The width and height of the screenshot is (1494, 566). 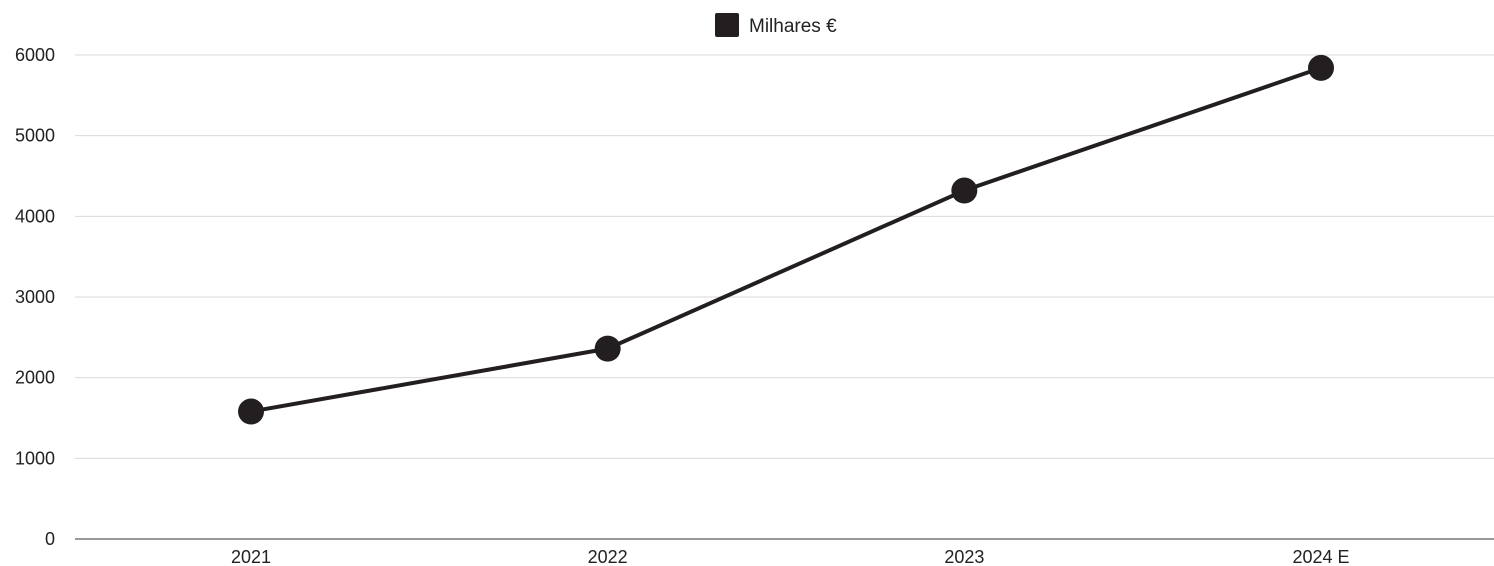 I want to click on legend-label: Milhares €, so click(x=793, y=26).